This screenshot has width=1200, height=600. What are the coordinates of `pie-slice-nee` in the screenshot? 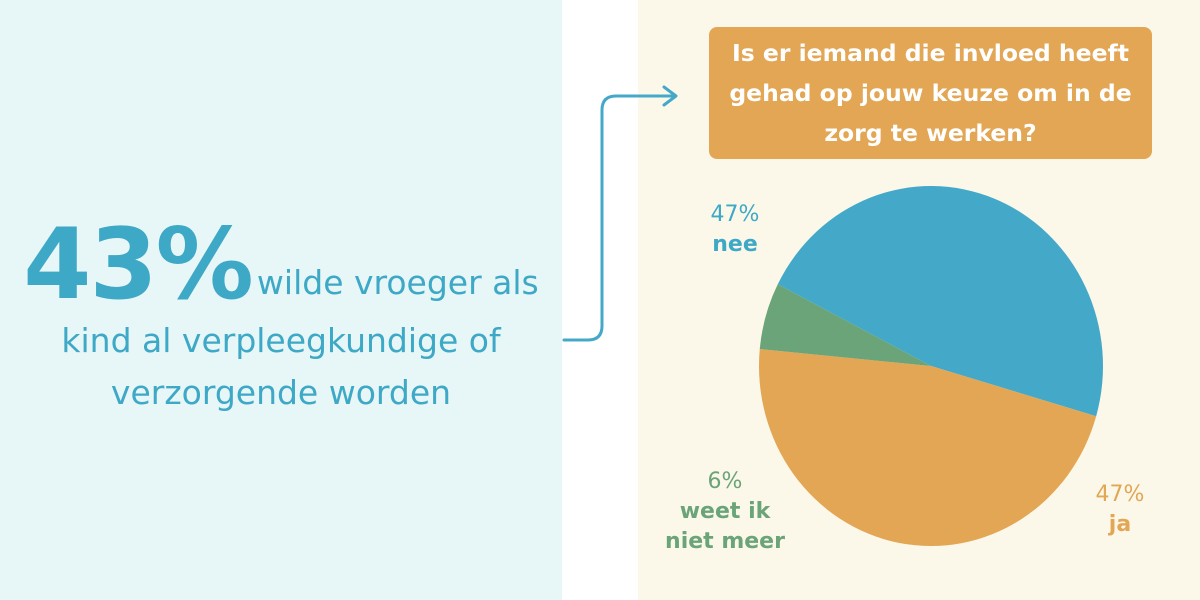 It's located at (940, 301).